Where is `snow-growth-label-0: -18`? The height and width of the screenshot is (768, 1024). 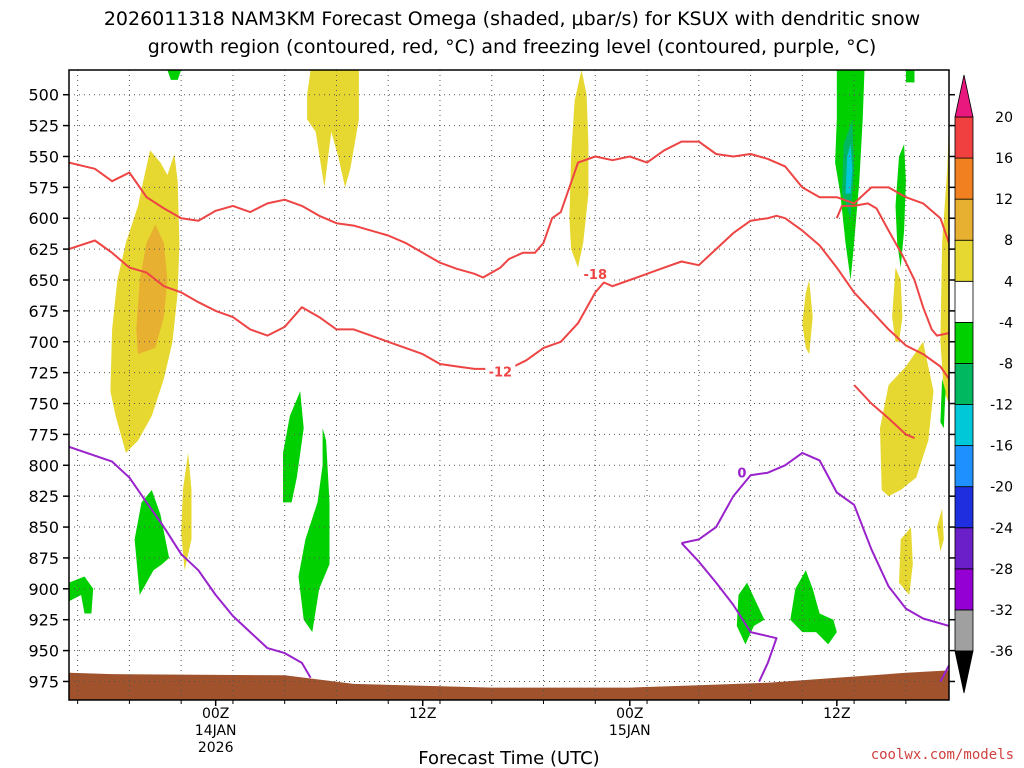
snow-growth-label-0: -18 is located at coordinates (596, 275).